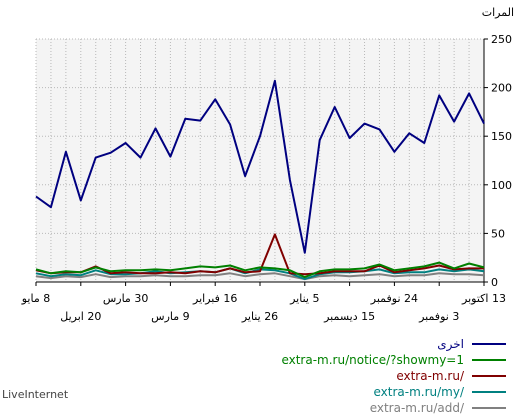 This screenshot has width=520, height=416. I want to click on y-tick-label: 200, so click(501, 88).